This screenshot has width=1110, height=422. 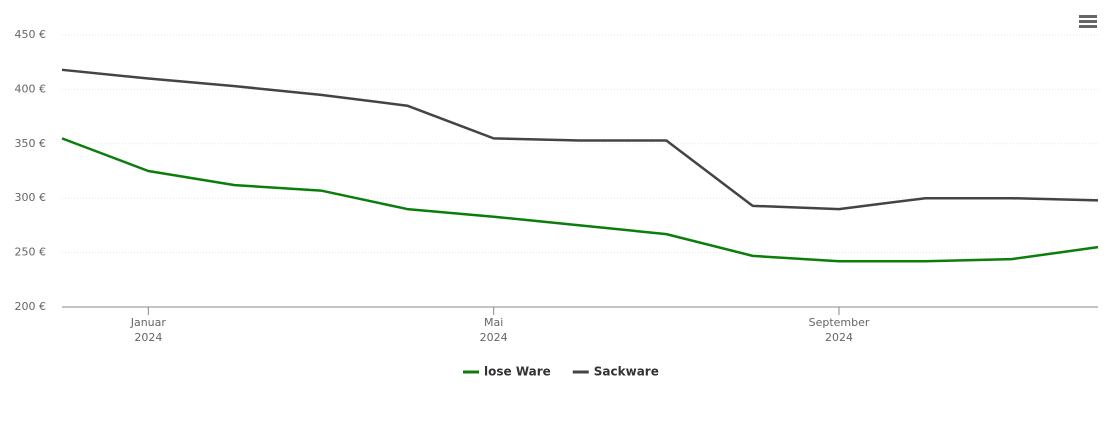 I want to click on y-tick-label: 350 €, so click(x=31, y=143).